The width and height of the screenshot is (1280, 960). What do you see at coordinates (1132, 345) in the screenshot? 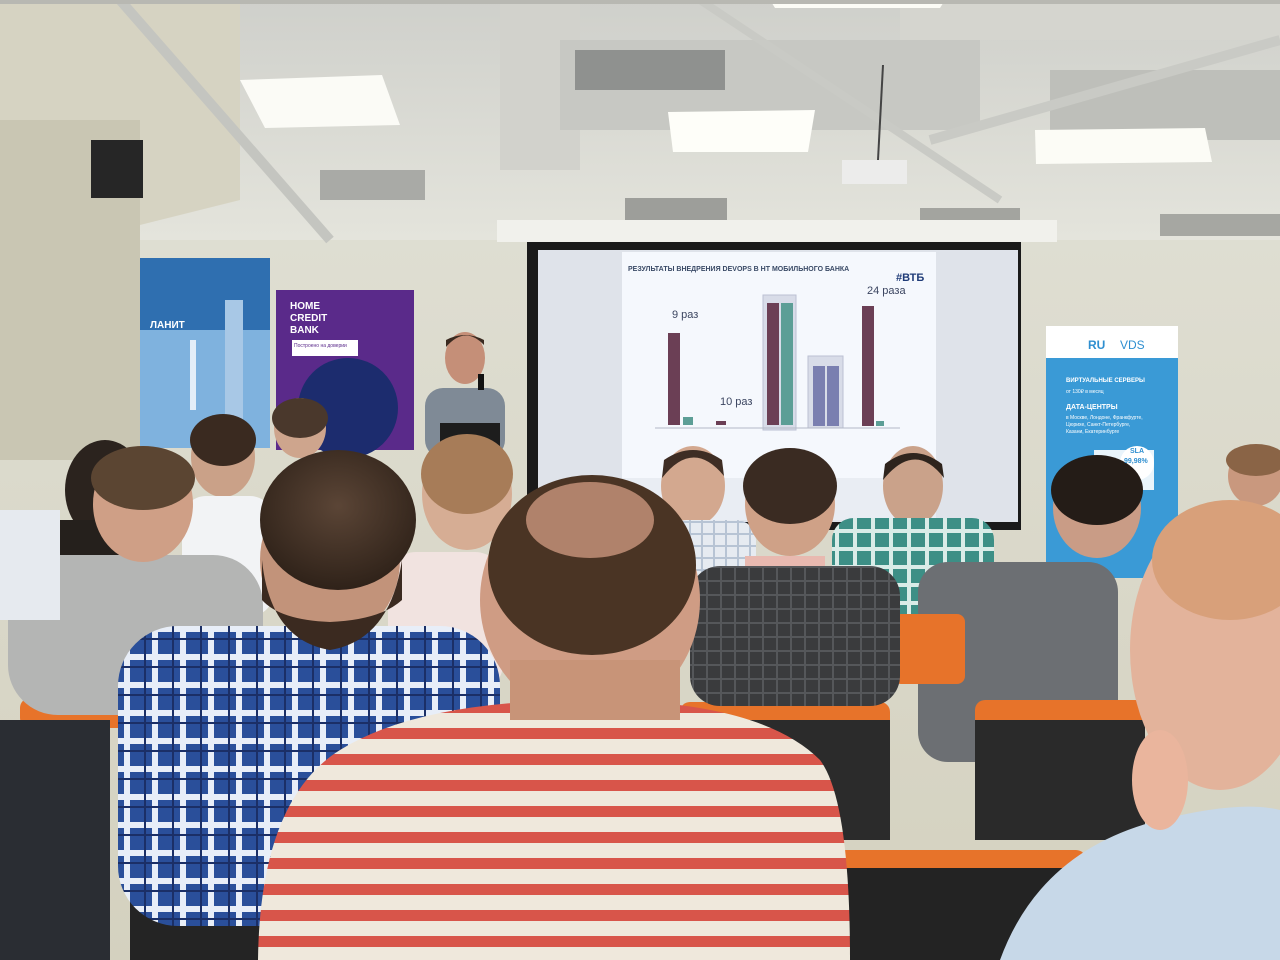
I see `ruvds-logo-vds: VDS` at bounding box center [1132, 345].